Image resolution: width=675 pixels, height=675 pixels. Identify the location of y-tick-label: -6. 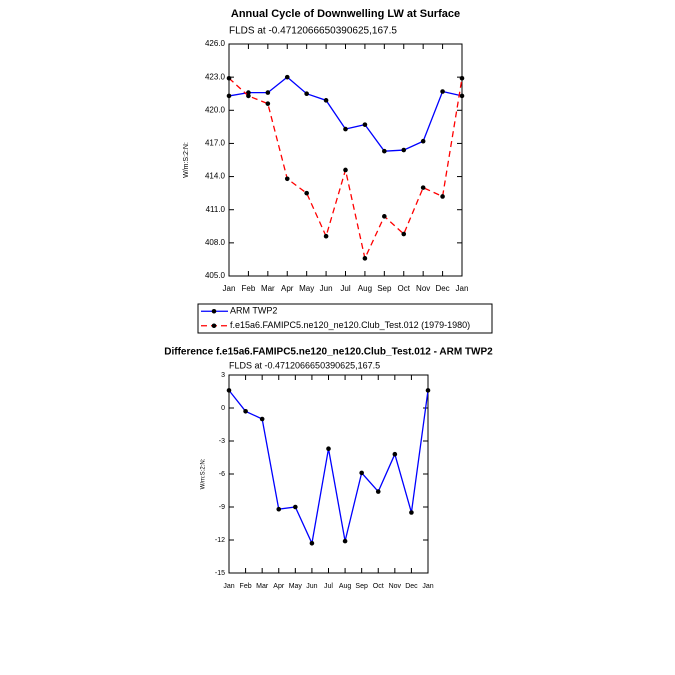
(222, 474).